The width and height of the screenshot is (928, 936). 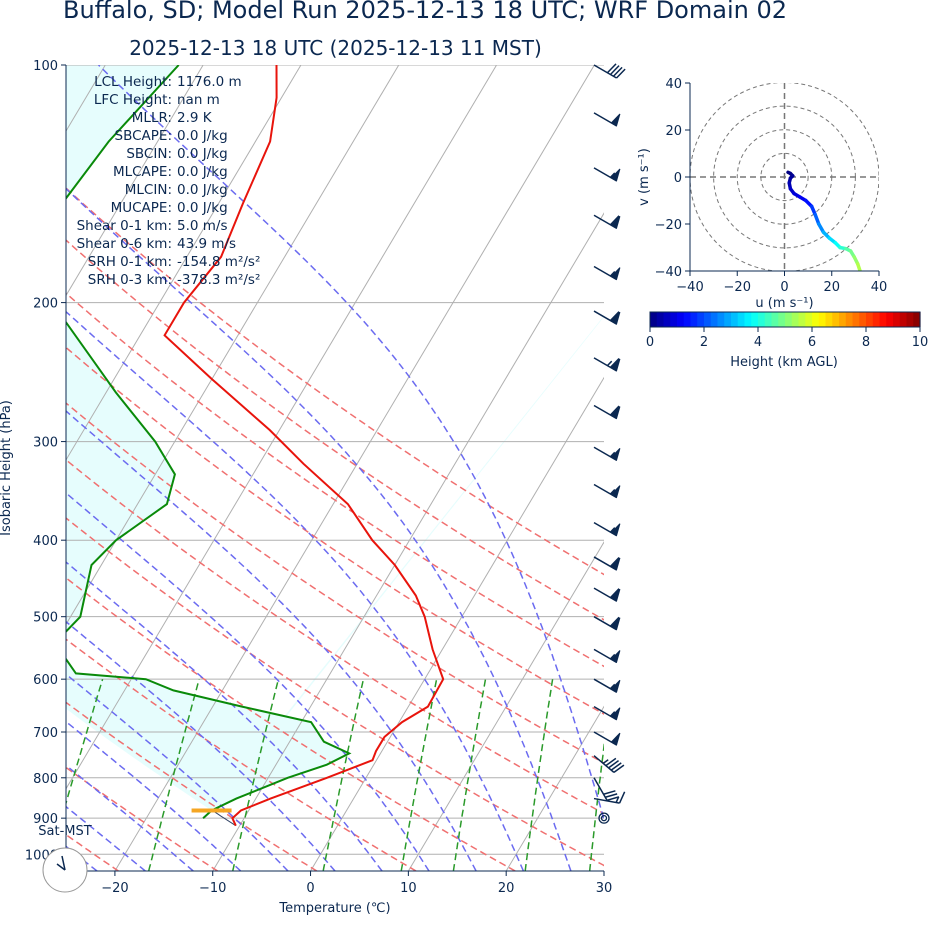 What do you see at coordinates (212, 888) in the screenshot?
I see `x-tick-label: −10` at bounding box center [212, 888].